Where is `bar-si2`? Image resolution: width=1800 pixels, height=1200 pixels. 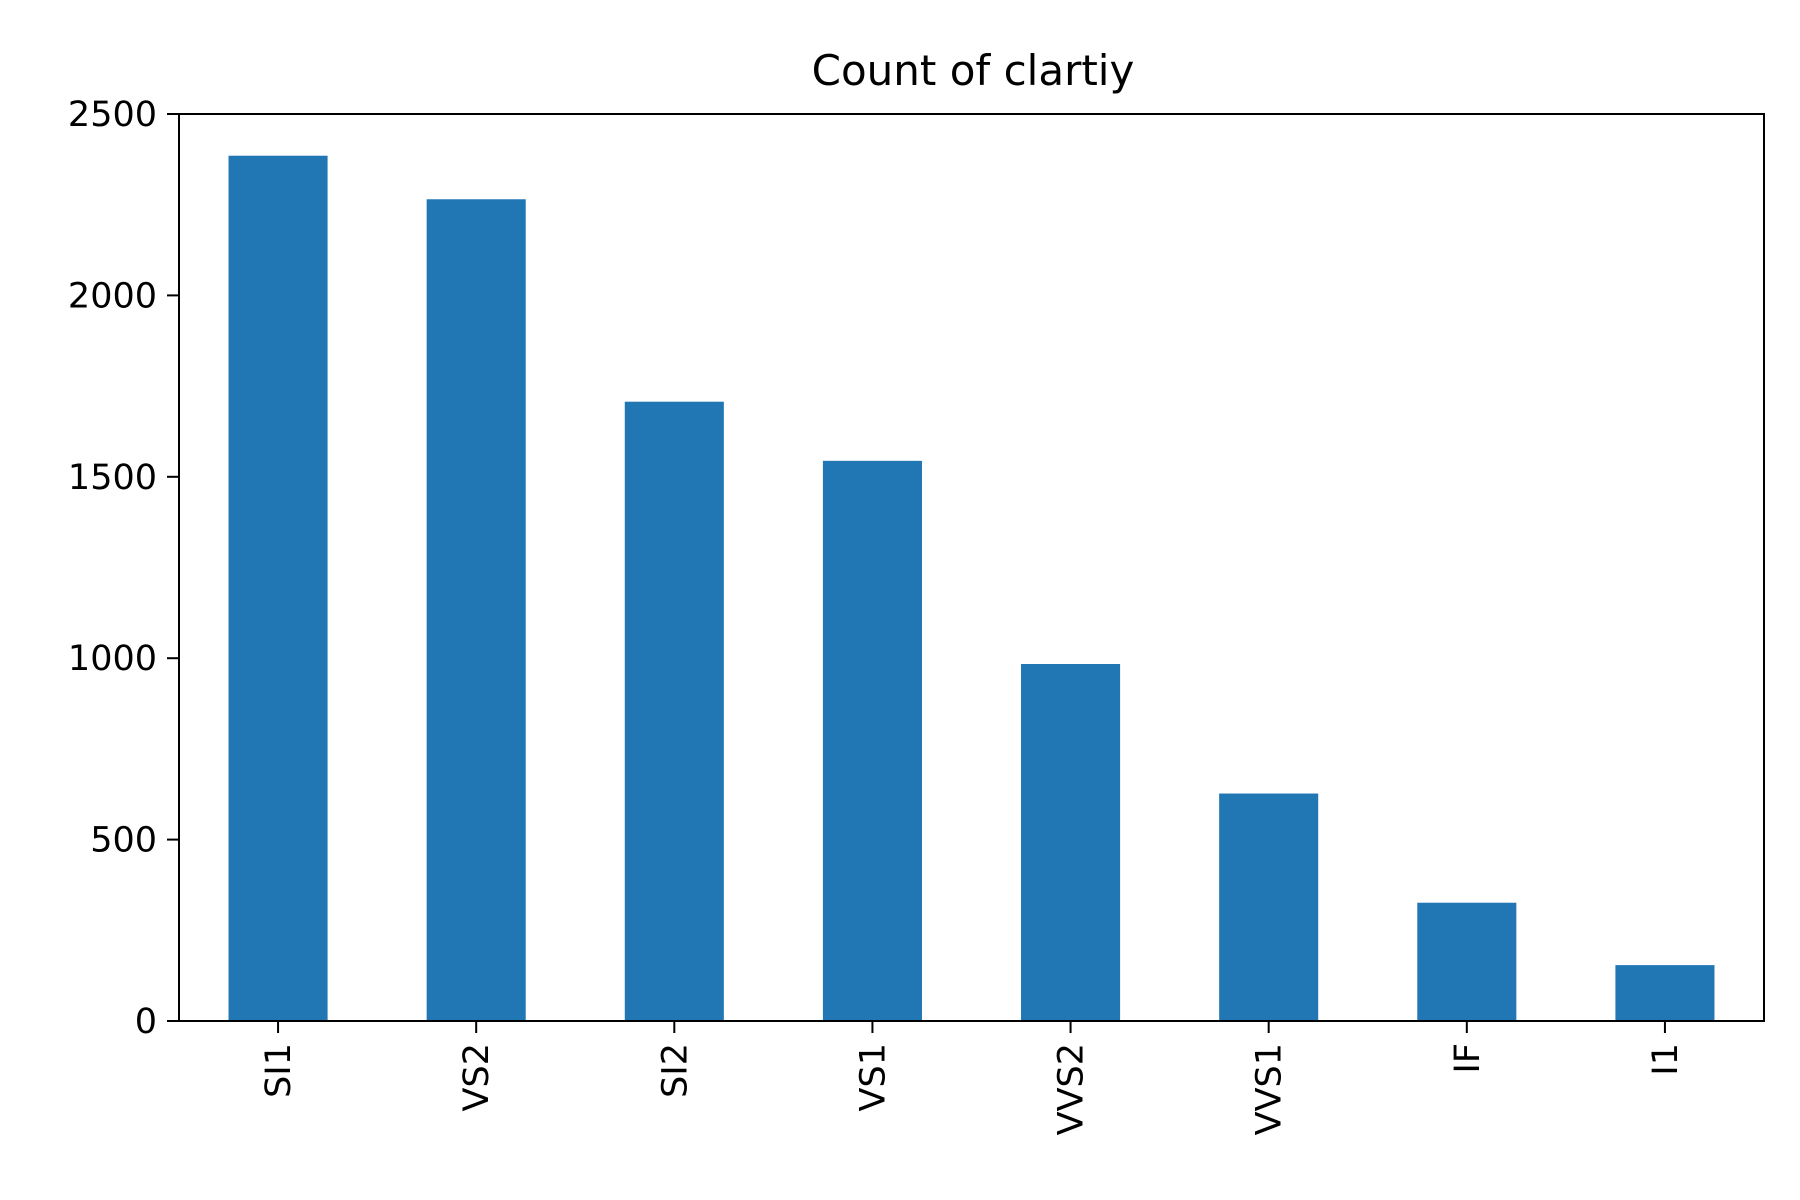 bar-si2 is located at coordinates (674, 711).